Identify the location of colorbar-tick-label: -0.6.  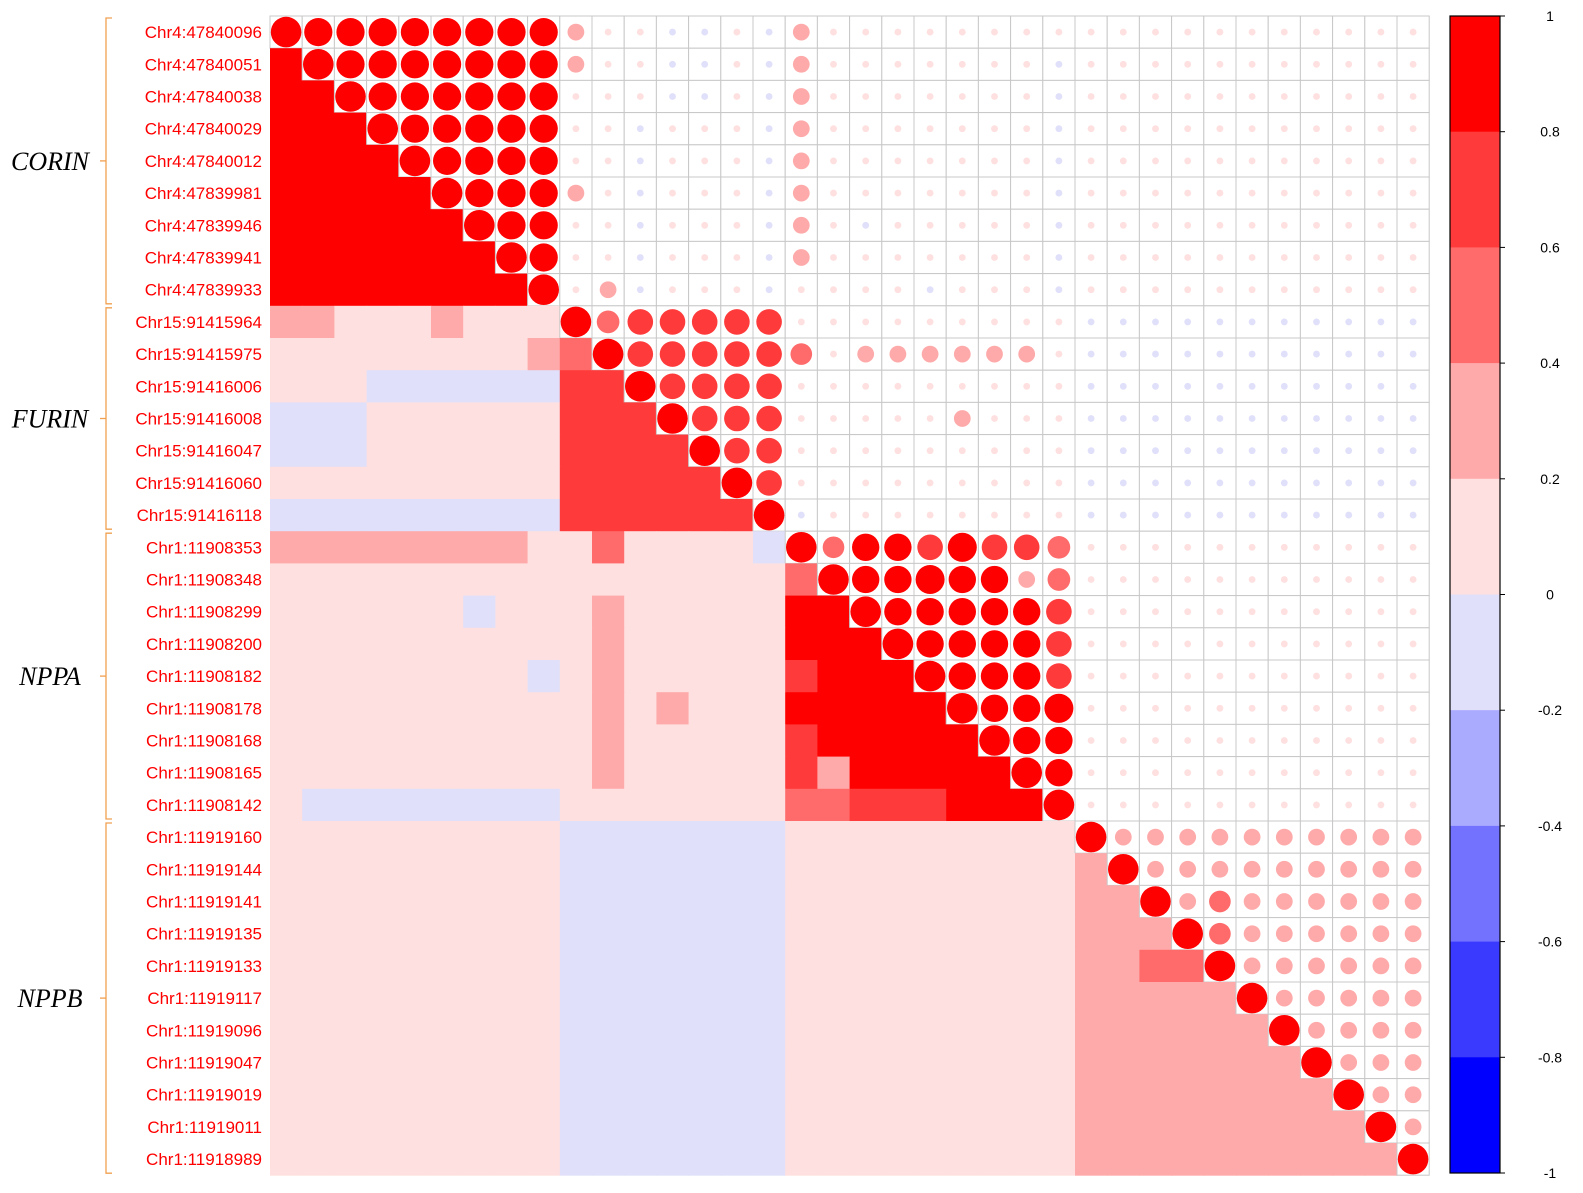
(1550, 942).